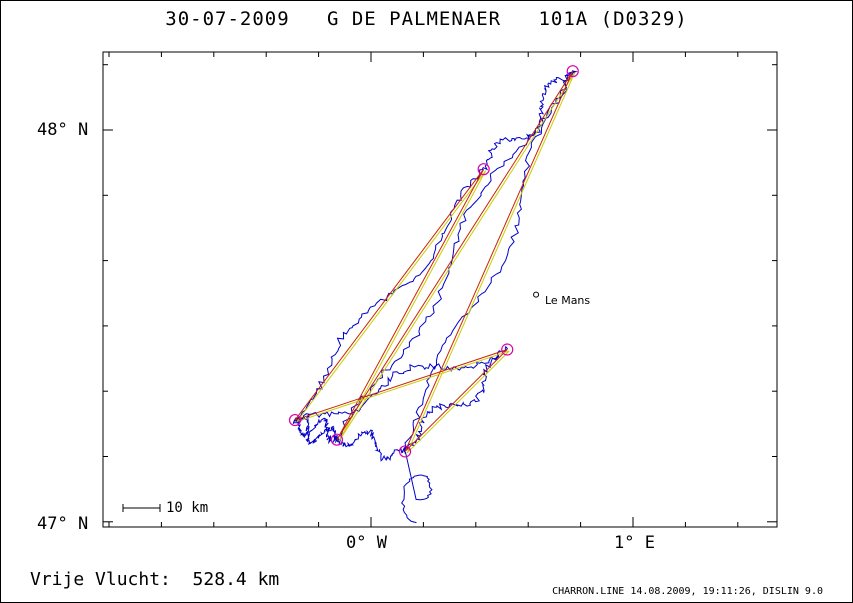 The image size is (853, 603). I want to click on free-flight-distance: Vrije Vlucht: 528.4 km, so click(155, 579).